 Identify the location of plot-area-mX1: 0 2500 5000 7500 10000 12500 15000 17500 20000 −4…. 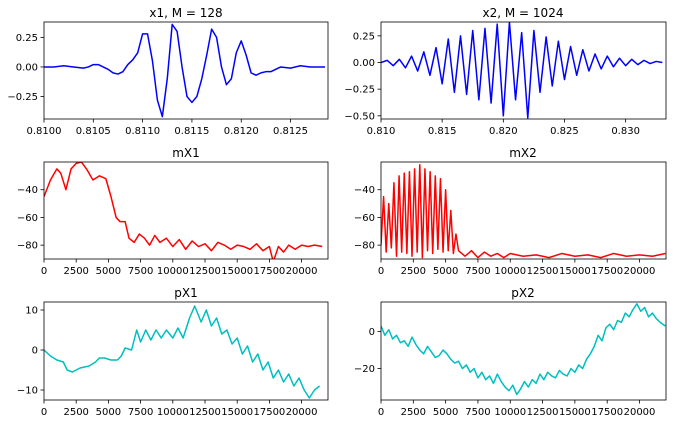
(173, 219).